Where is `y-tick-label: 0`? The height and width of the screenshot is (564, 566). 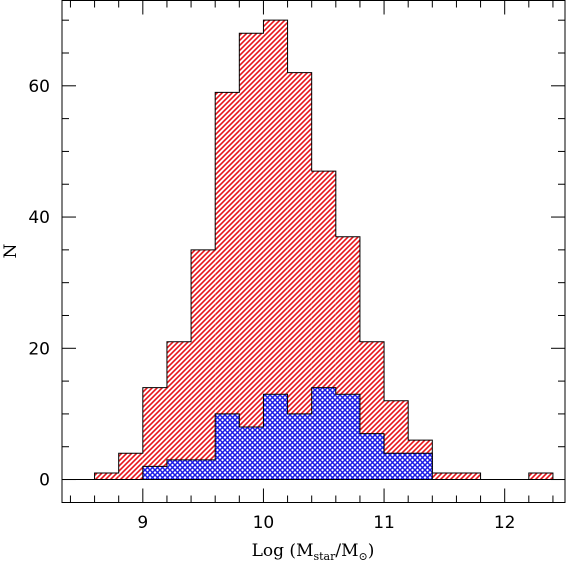
y-tick-label: 0 is located at coordinates (44, 481).